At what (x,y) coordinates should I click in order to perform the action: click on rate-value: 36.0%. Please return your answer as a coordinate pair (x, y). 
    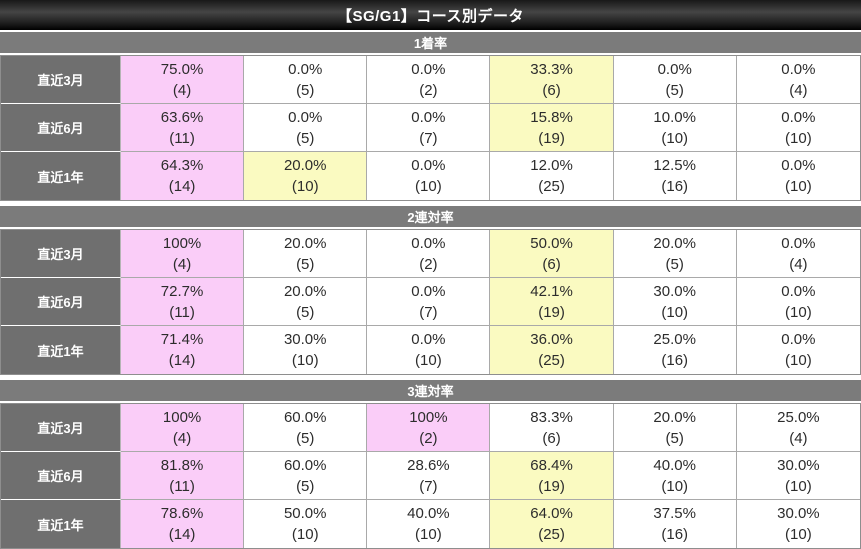
    Looking at the image, I should click on (551, 339).